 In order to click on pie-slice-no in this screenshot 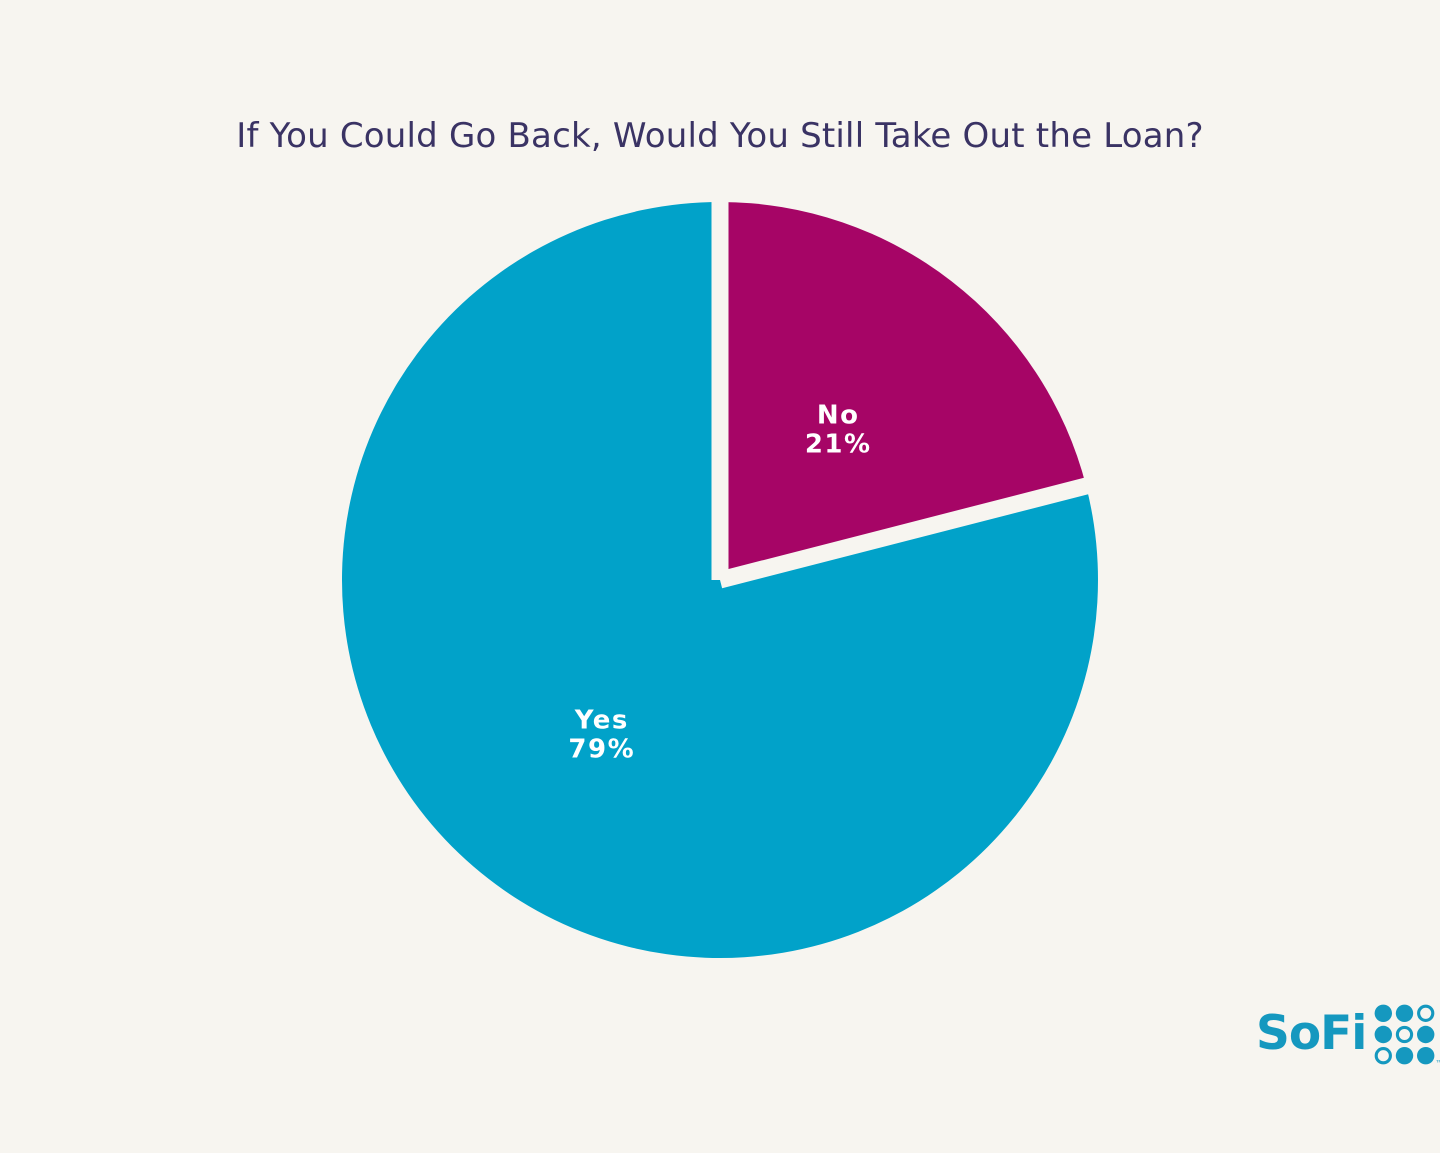, I will do `click(903, 391)`.